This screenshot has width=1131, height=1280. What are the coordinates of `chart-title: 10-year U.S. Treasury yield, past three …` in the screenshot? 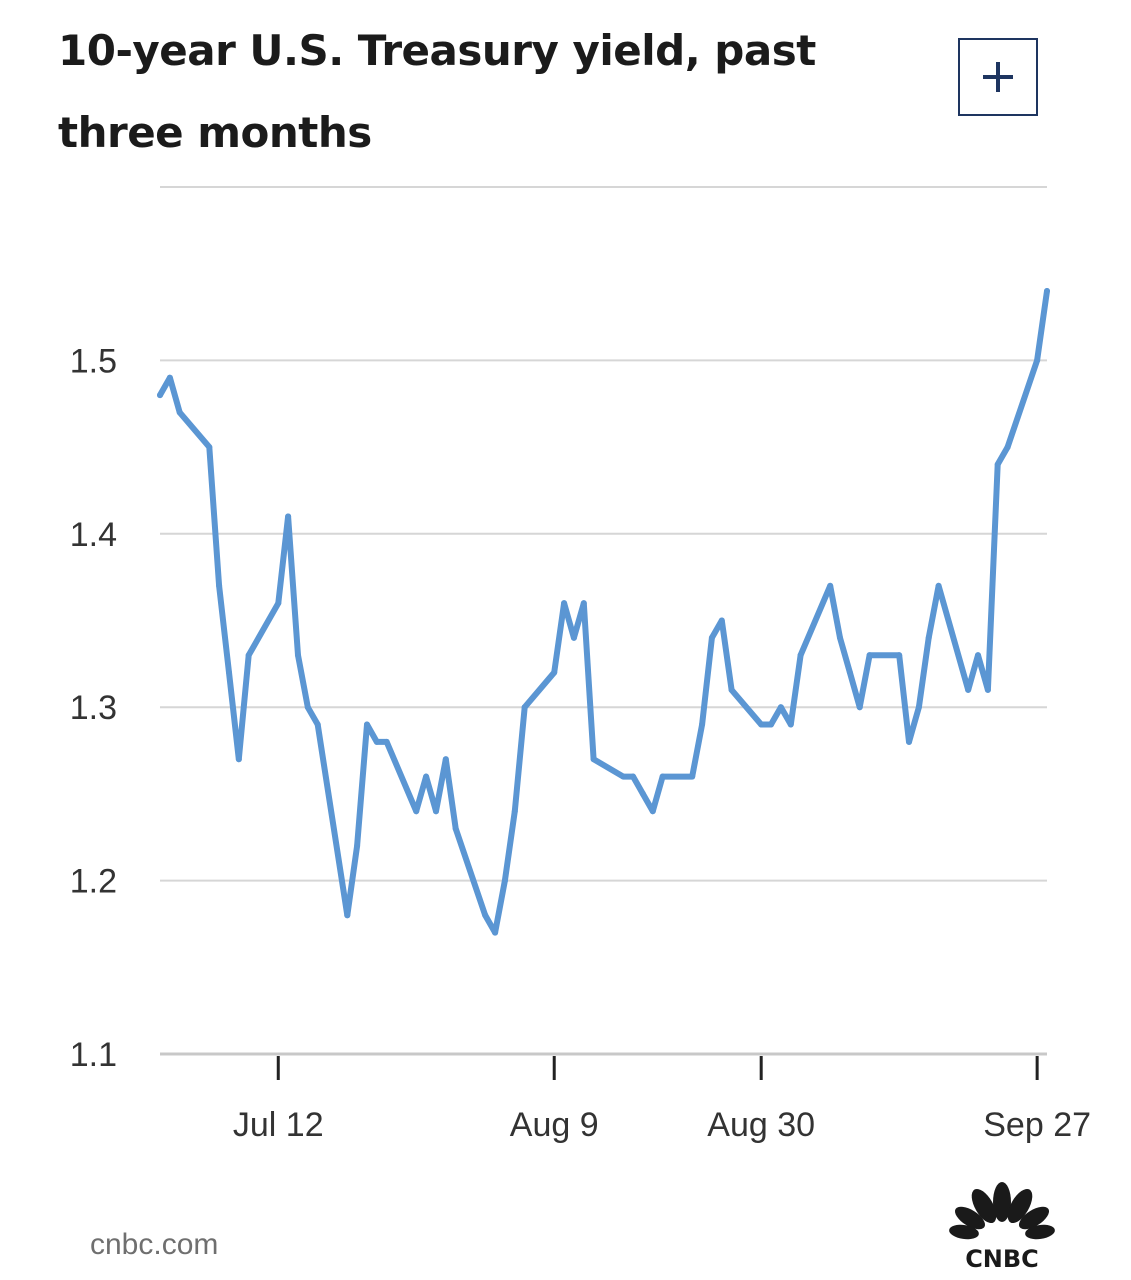 It's located at (437, 91).